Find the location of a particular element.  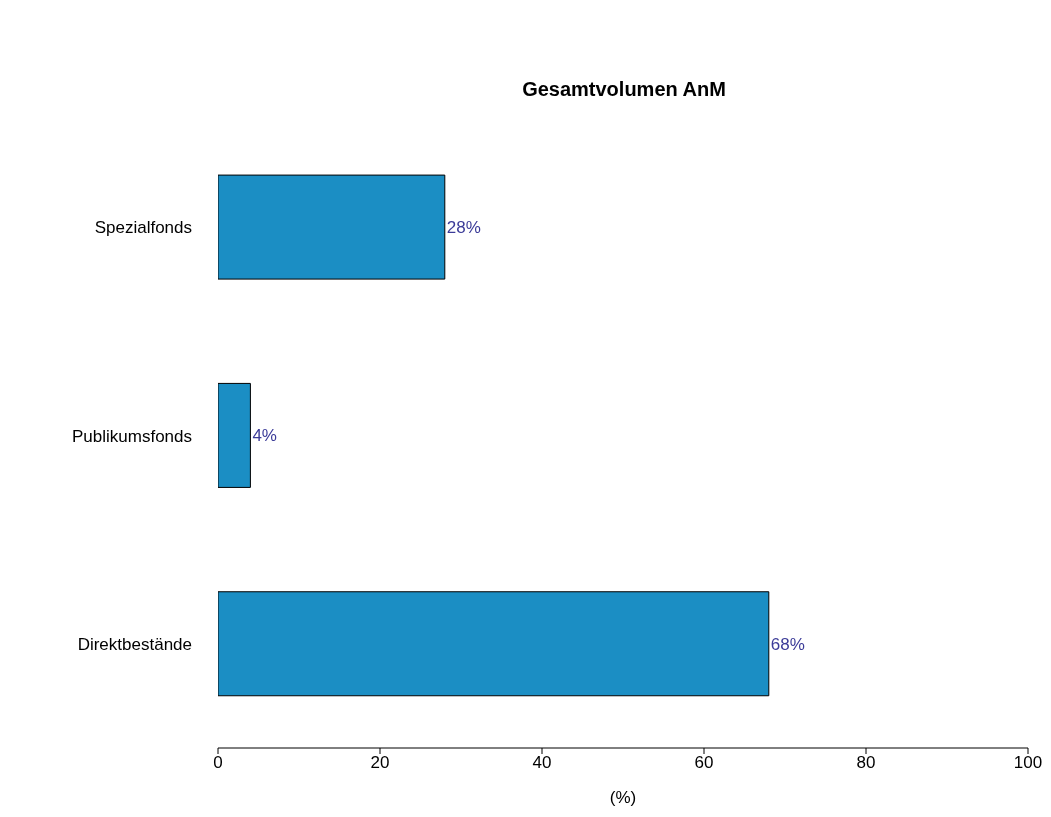

data-label: 4% is located at coordinates (264, 436).